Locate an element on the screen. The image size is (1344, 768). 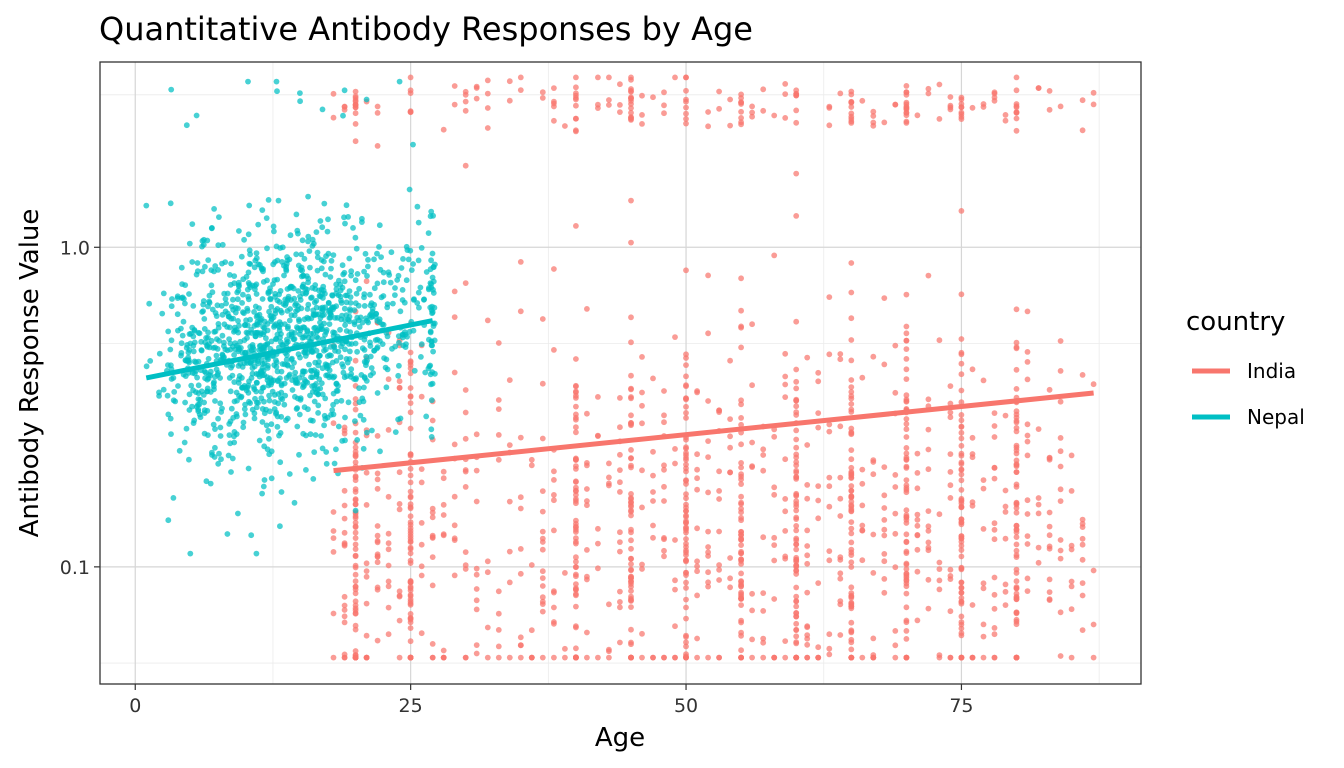
legend-label-nepal: Nepal is located at coordinates (1276, 417).